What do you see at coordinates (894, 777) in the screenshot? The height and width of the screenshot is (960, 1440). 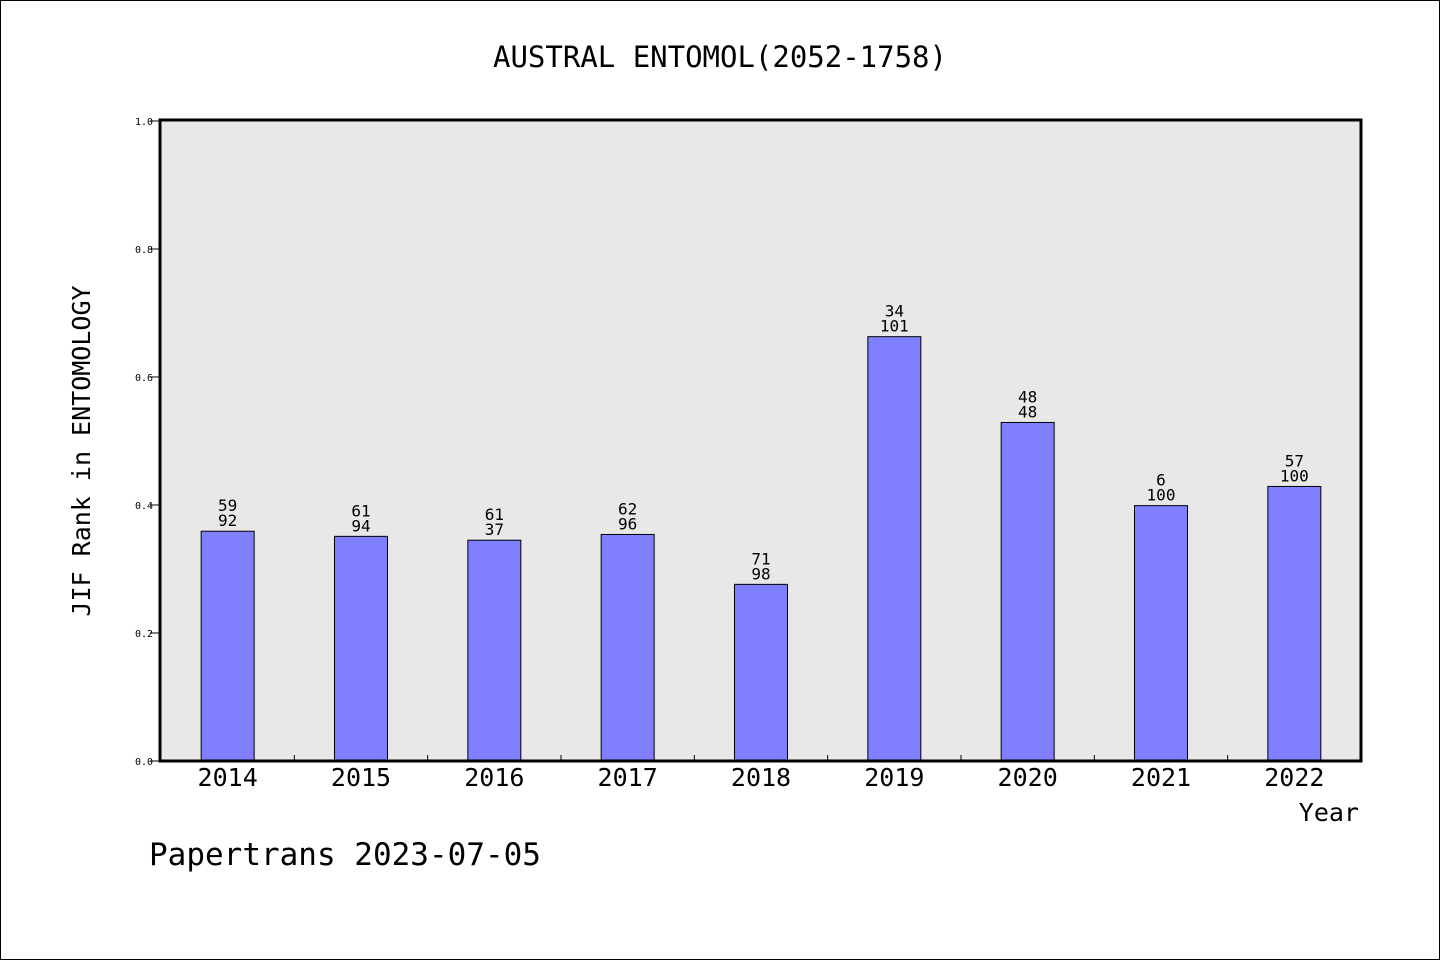 I see `x-tick-label: 2019` at bounding box center [894, 777].